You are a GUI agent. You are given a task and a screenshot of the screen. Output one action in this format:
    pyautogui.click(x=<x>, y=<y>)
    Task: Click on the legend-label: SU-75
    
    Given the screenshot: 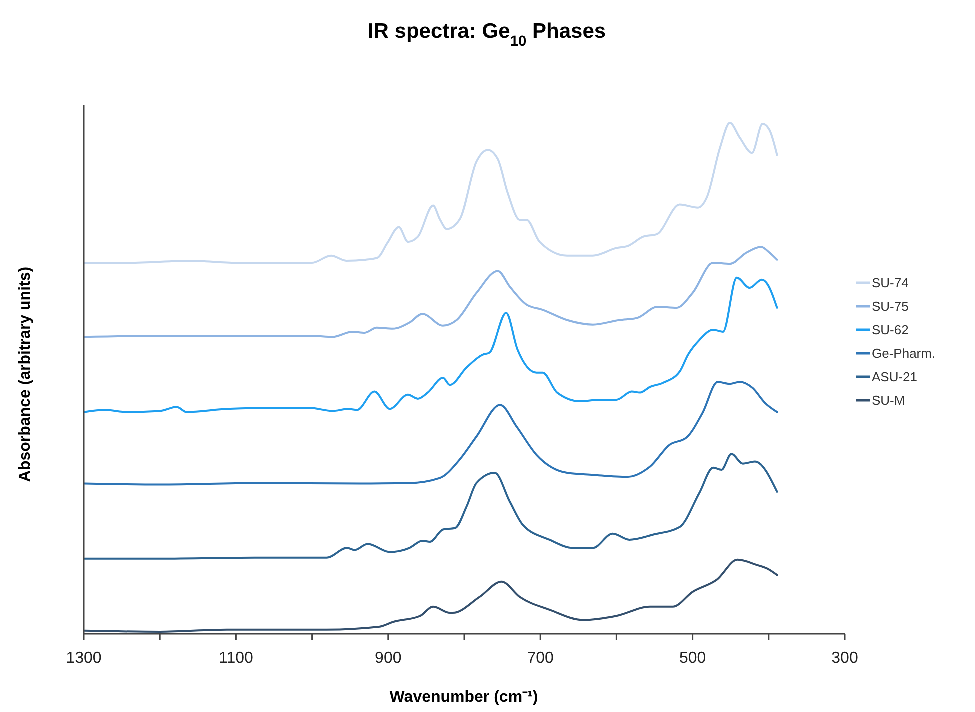 What is the action you would take?
    pyautogui.click(x=890, y=306)
    